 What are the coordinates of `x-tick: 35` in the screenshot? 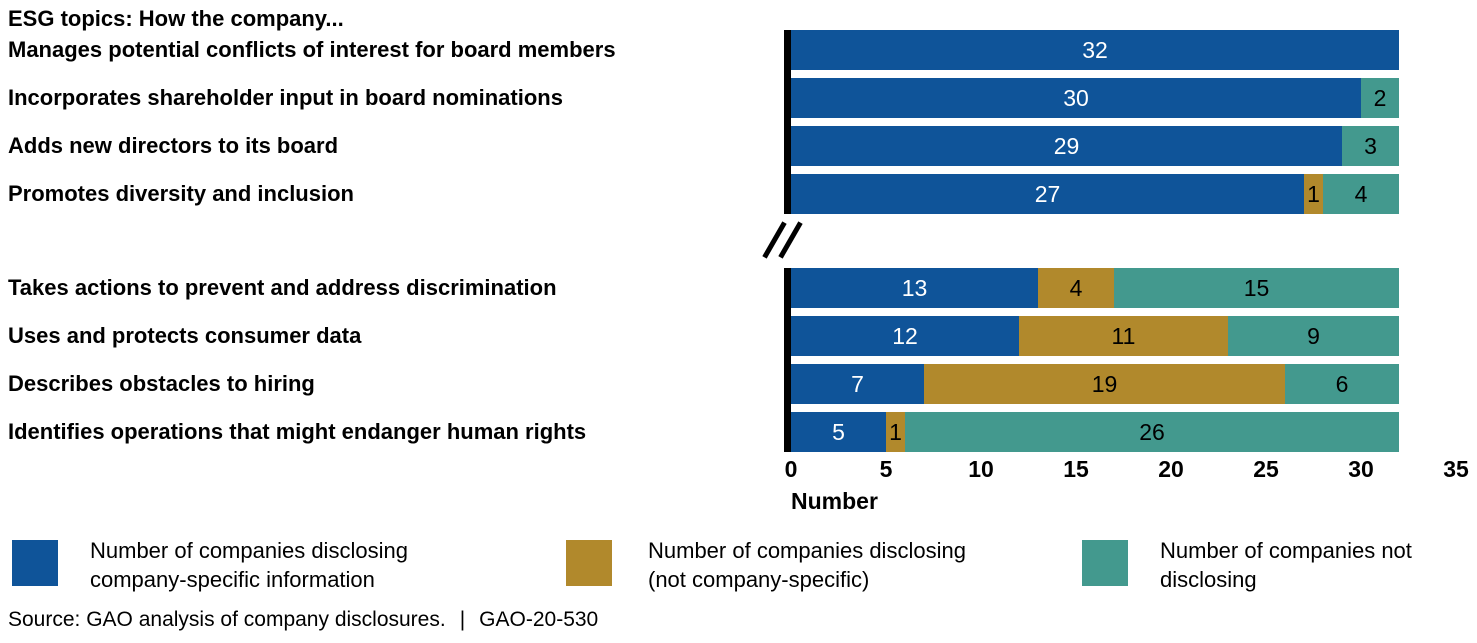 It's located at (1456, 469).